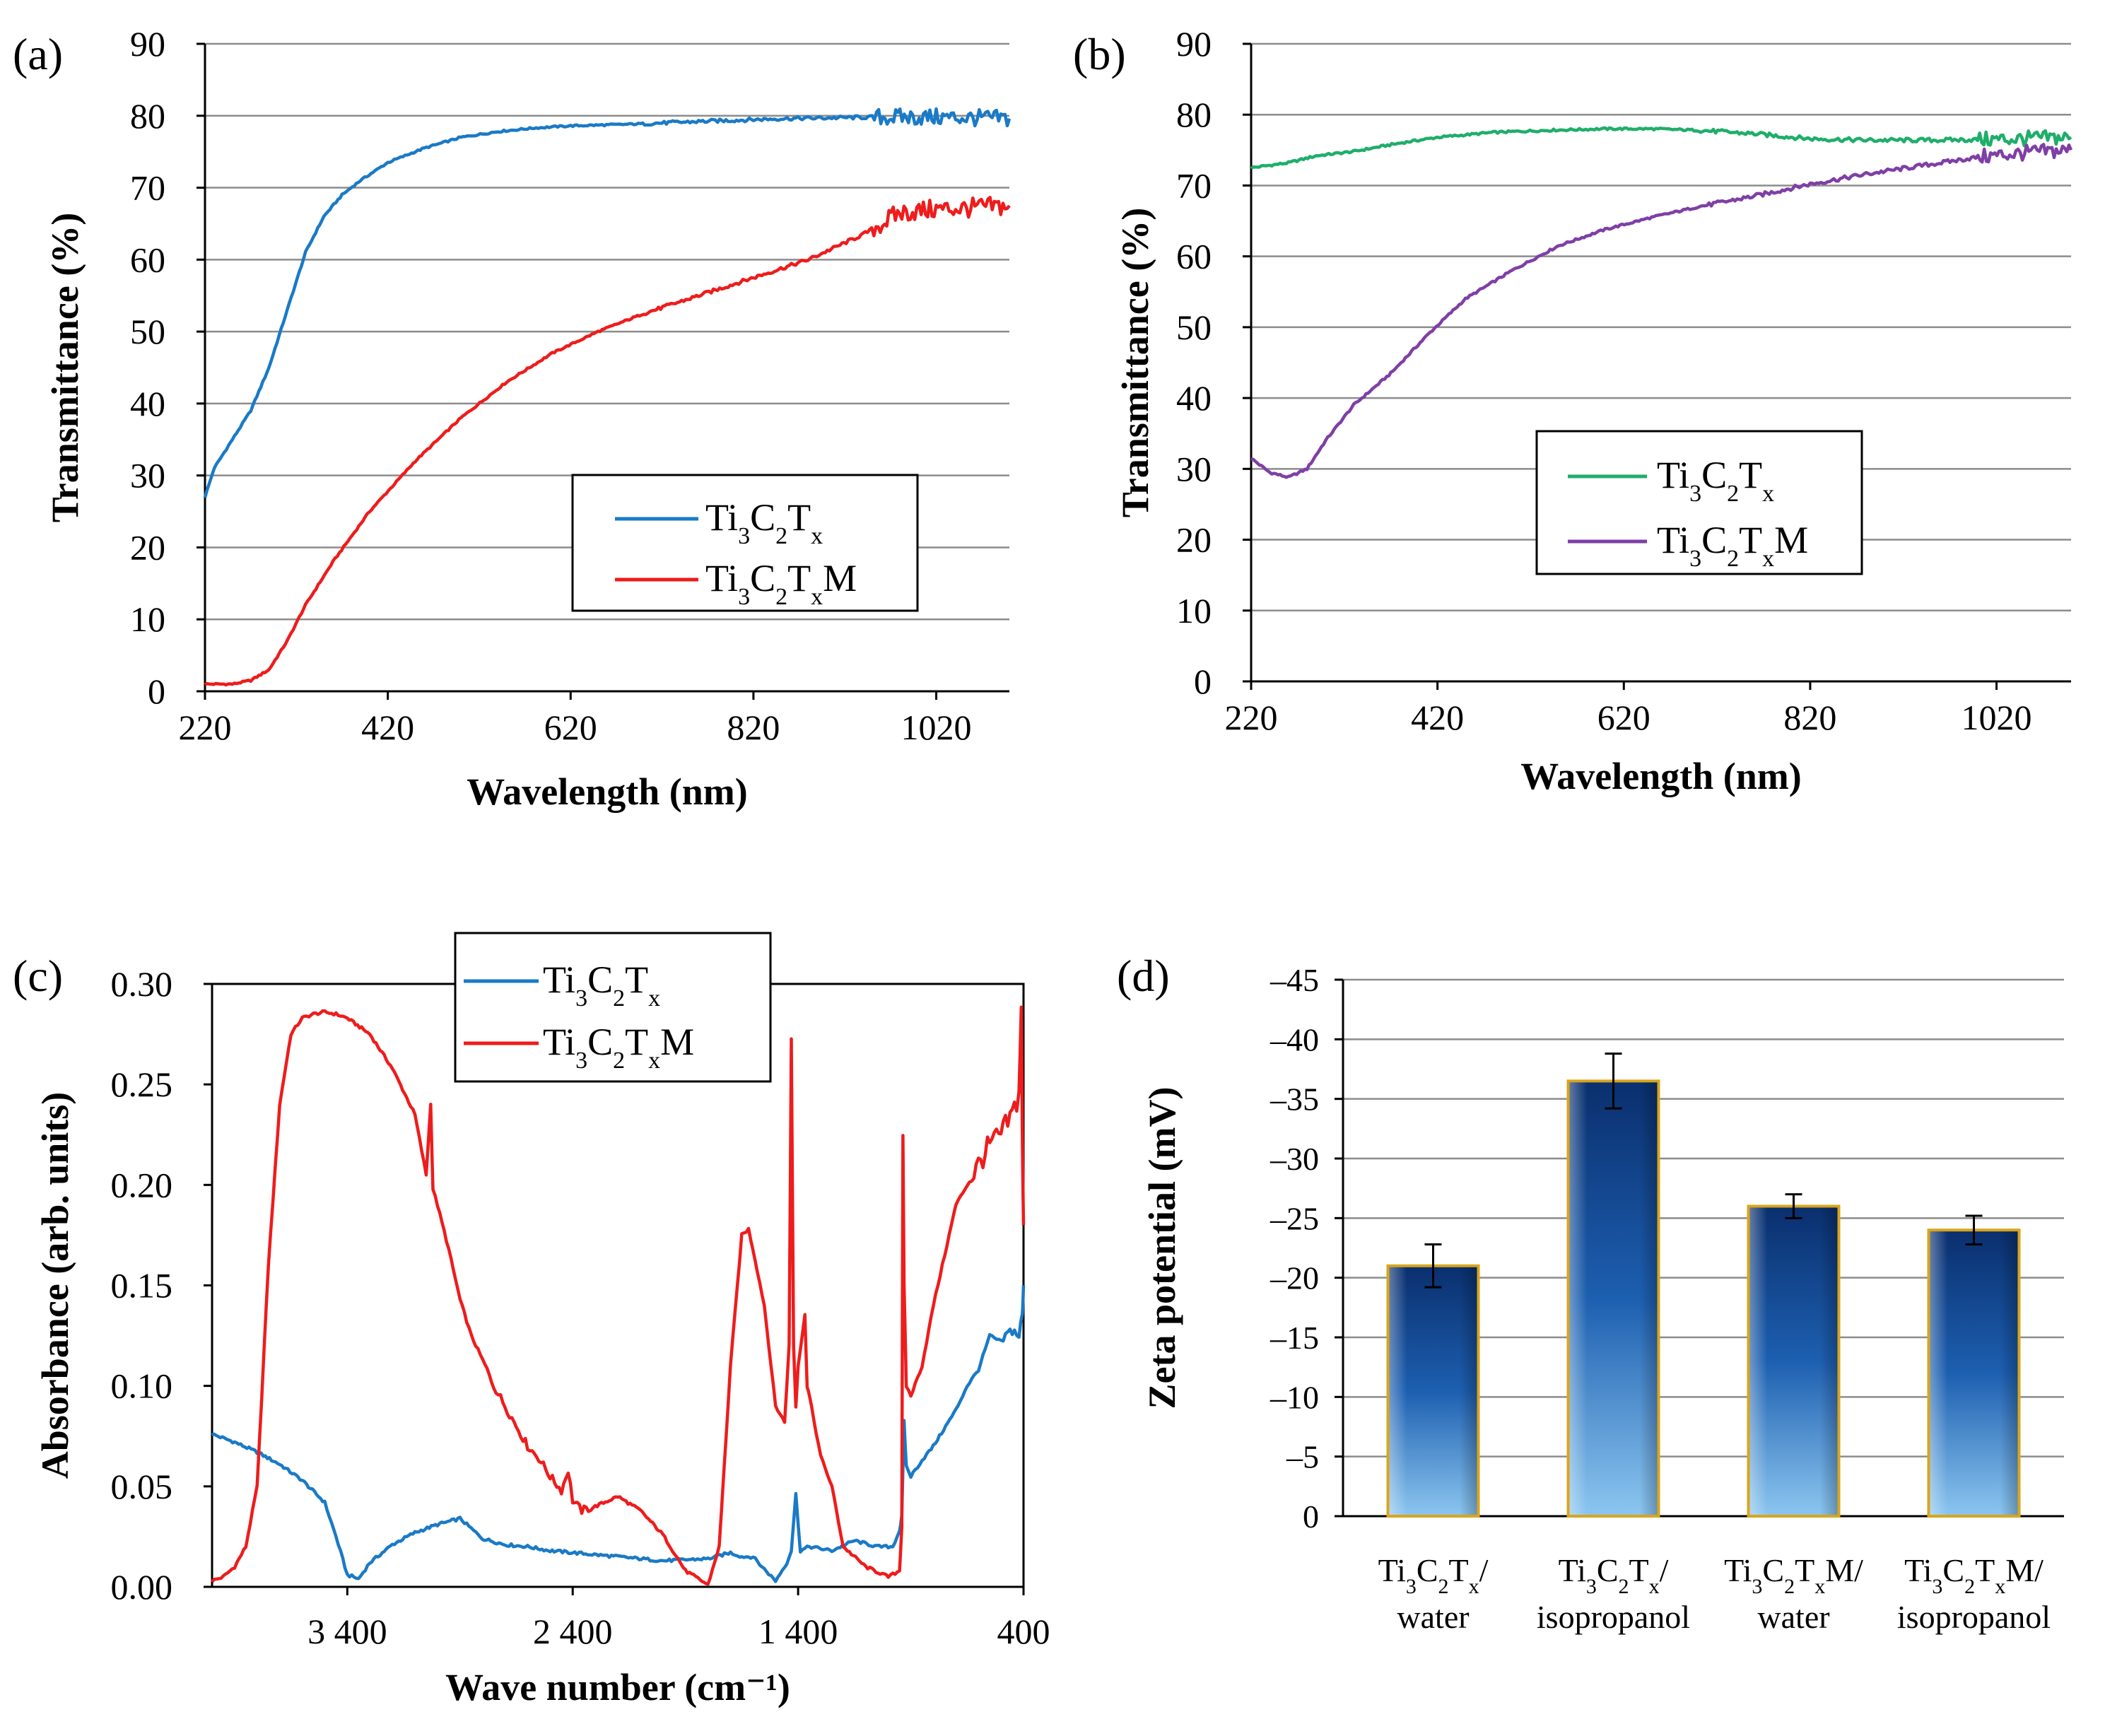 The image size is (2105, 1736). Describe the element at coordinates (1099, 54) in the screenshot. I see `panel-label-b: (b)` at that location.